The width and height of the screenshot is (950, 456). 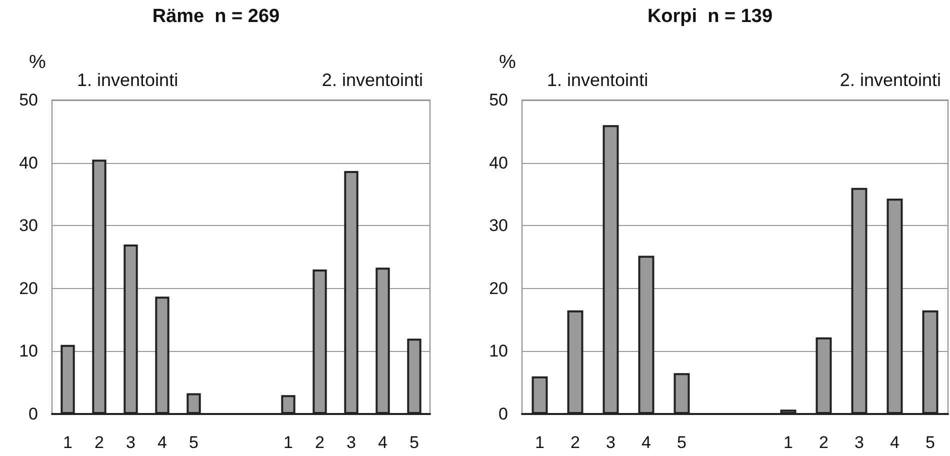 I want to click on chart-title: Räme n = 269, so click(x=216, y=16).